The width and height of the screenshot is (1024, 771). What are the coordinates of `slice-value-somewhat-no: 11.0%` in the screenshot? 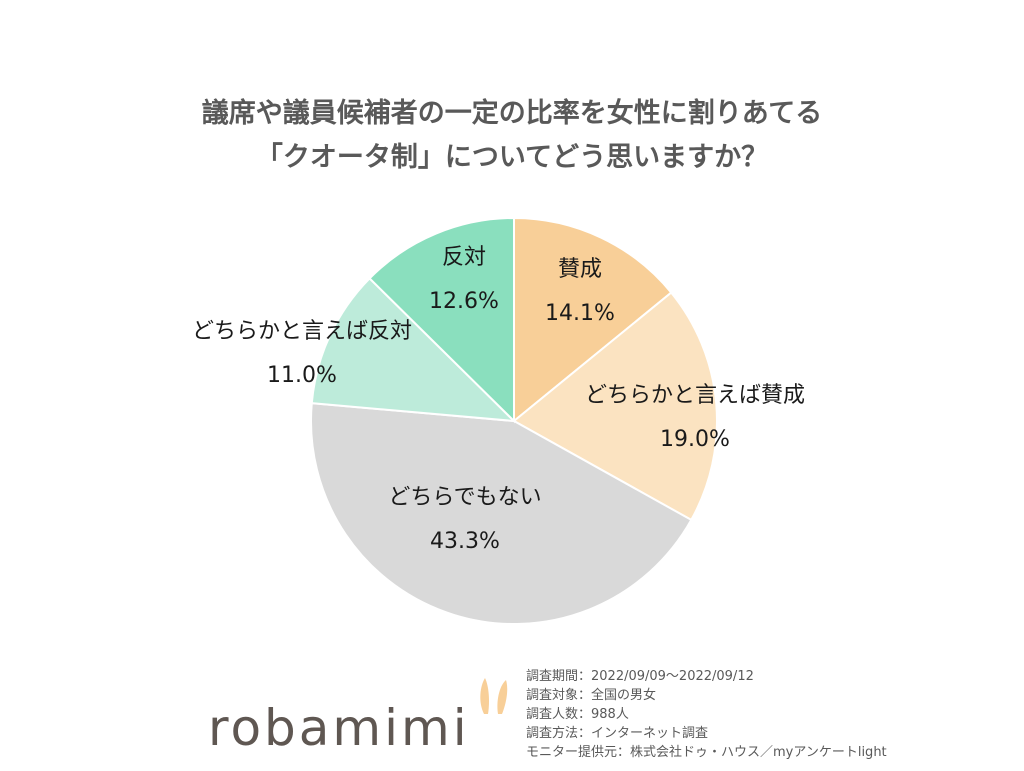 It's located at (302, 375).